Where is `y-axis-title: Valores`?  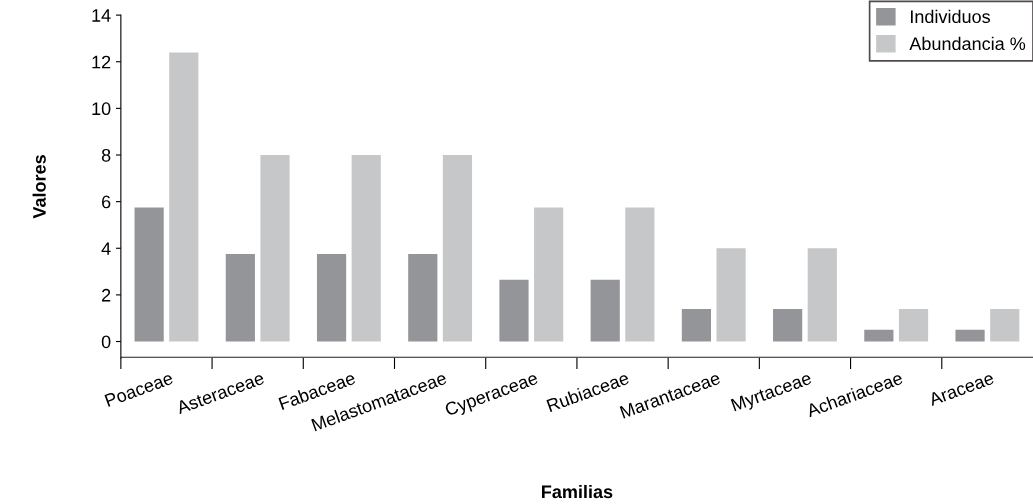 y-axis-title: Valores is located at coordinates (39, 187).